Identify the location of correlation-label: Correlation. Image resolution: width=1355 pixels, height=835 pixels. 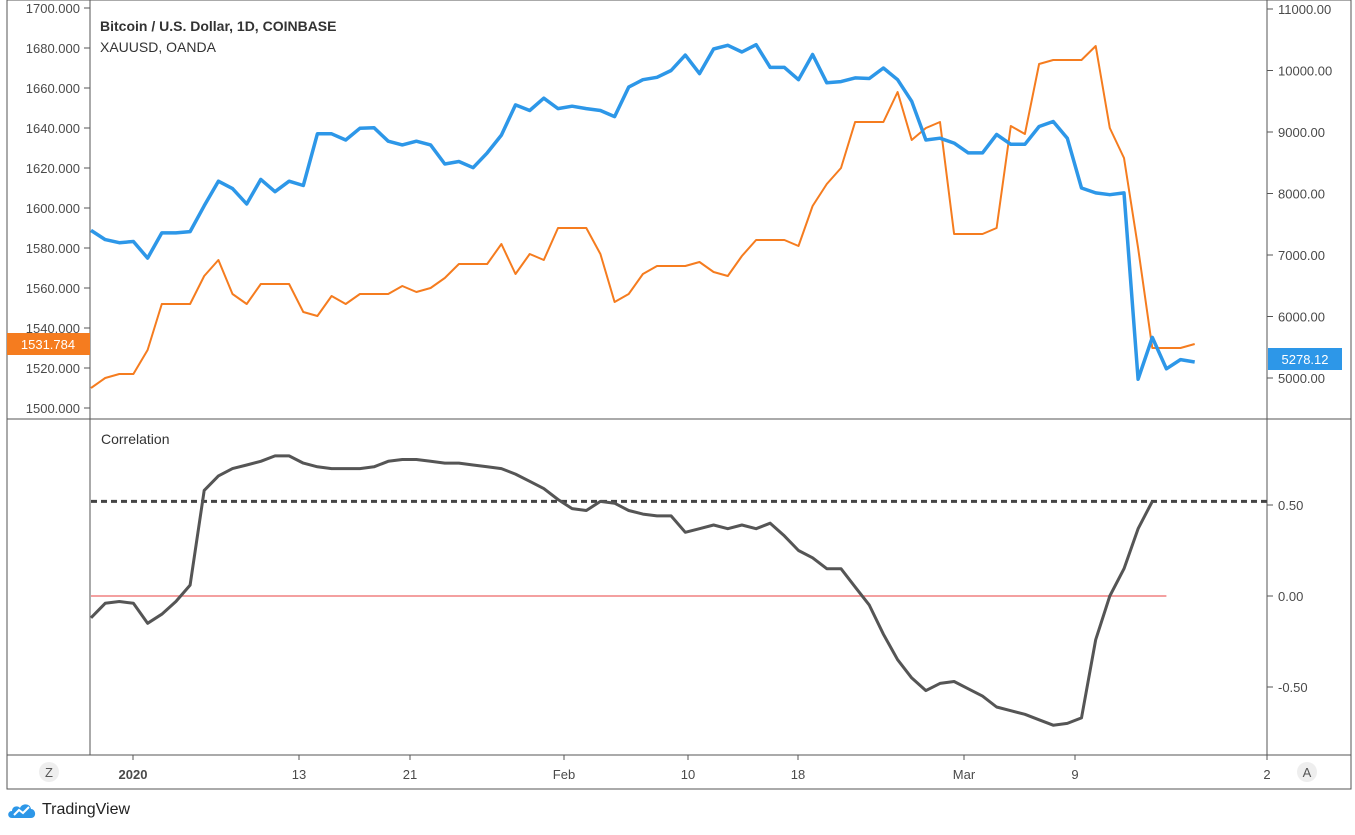
(135, 439).